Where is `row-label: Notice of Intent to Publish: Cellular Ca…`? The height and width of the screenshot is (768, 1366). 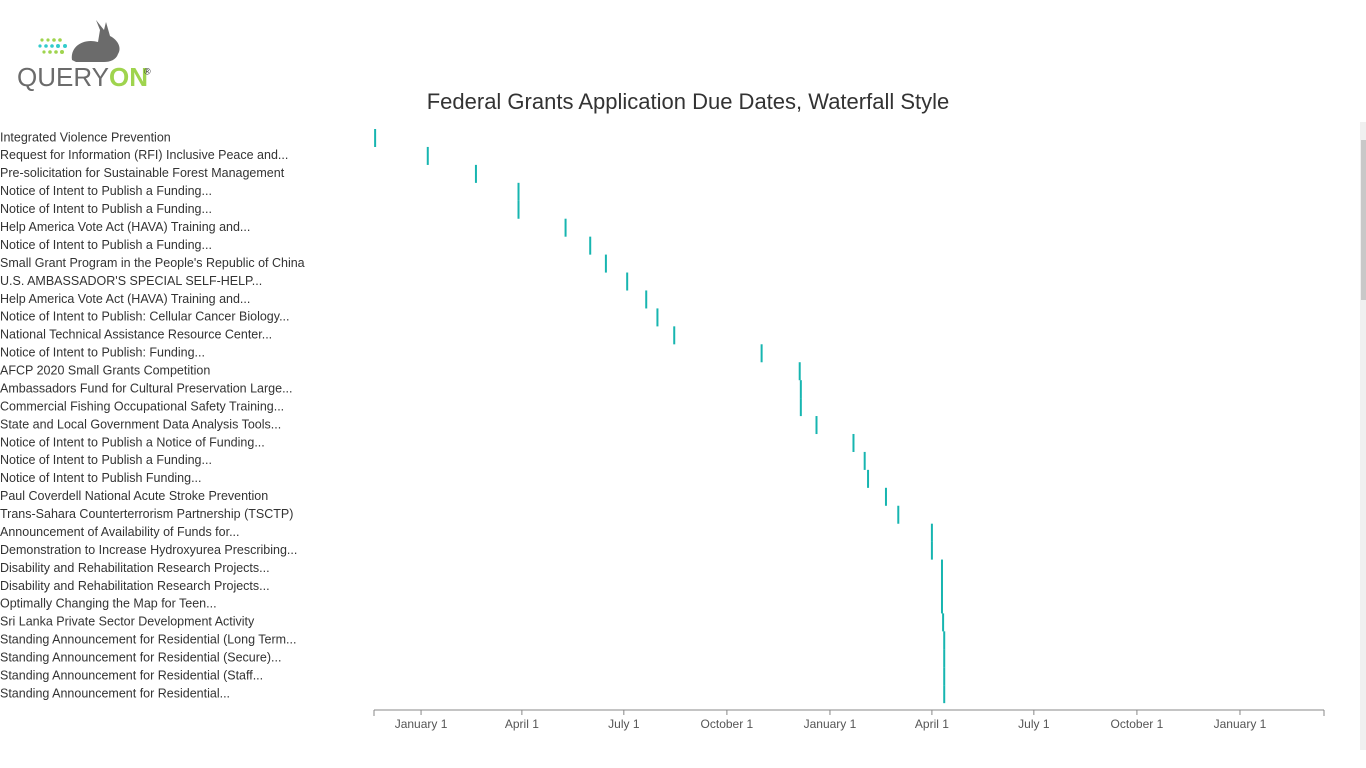
row-label: Notice of Intent to Publish: Cellular Ca… is located at coordinates (145, 317).